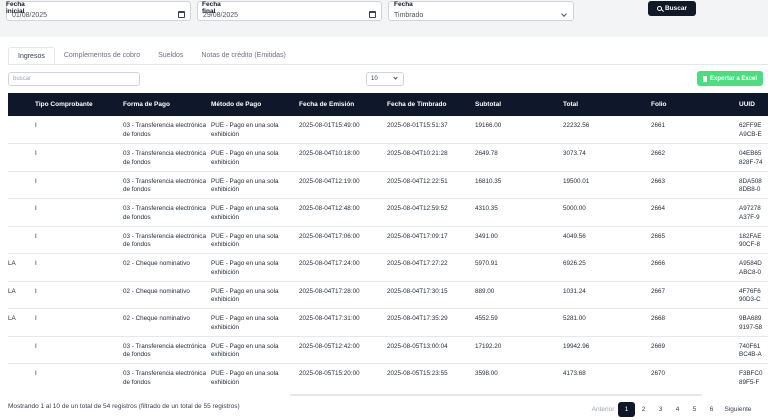  What do you see at coordinates (751, 378) in the screenshot?
I see `uuid-cell: F3BFC0 89F5-F` at bounding box center [751, 378].